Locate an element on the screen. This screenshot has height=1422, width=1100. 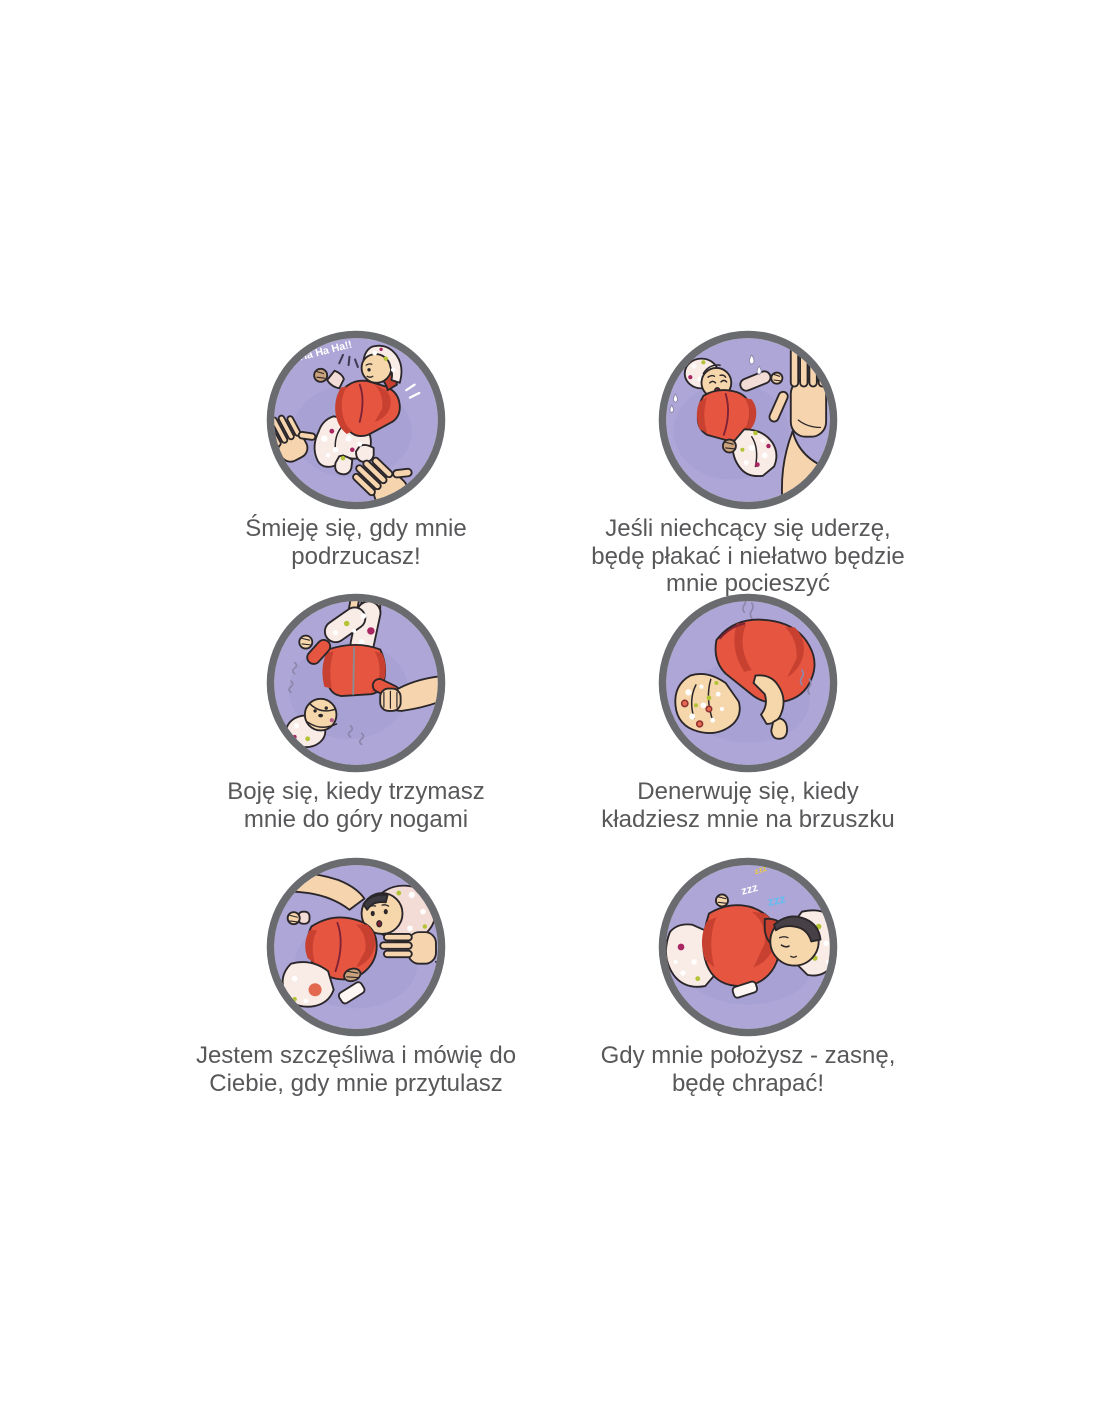
caption-line: Jeśli niechcący się uderzę, is located at coordinates (748, 528).